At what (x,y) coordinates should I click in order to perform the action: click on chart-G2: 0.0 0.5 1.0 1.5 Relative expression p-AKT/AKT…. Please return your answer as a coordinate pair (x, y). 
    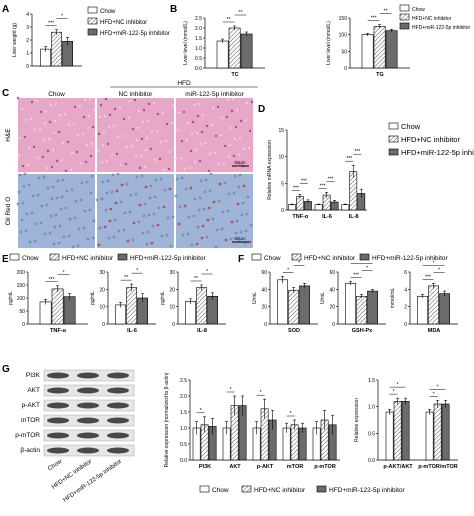
    Looking at the image, I should click on (406, 424).